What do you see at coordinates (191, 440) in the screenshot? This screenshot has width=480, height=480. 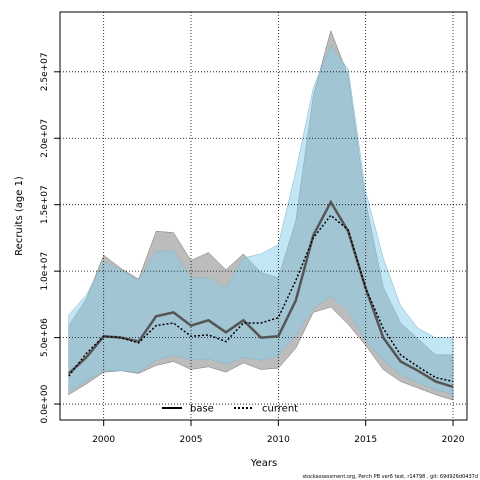 I see `x-tick-label: 2005` at bounding box center [191, 440].